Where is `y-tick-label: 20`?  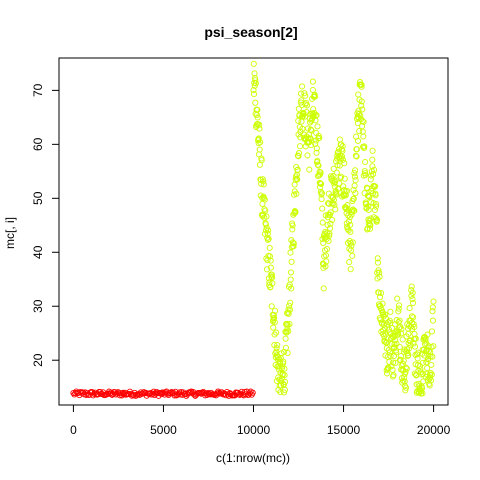
y-tick-label: 20 is located at coordinates (38, 360).